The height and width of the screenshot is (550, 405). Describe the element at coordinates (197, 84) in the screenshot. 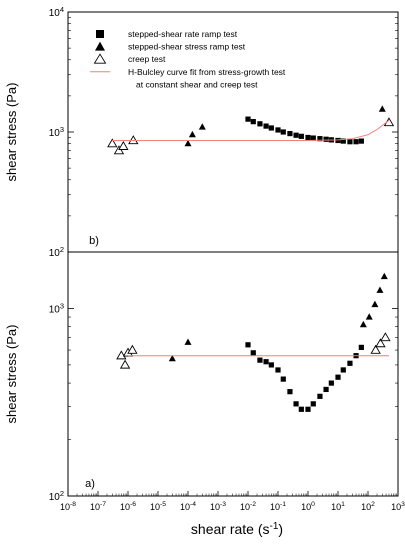

I see `legend-entry-label-2: at constant shear and creep test` at that location.